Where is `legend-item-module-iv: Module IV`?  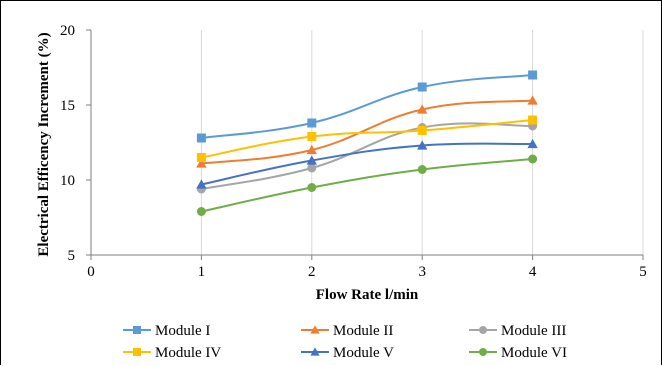 legend-item-module-iv: Module IV is located at coordinates (172, 353).